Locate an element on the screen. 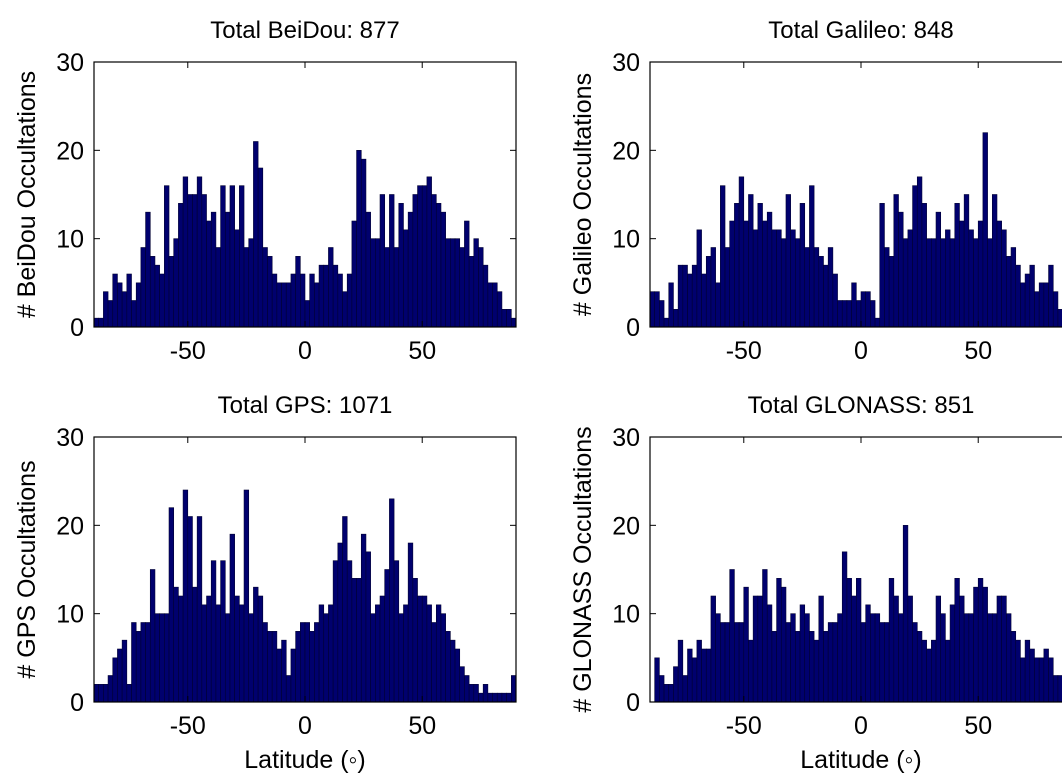 Image resolution: width=1062 pixels, height=773 pixels. y-tick-label: 30 is located at coordinates (626, 63).